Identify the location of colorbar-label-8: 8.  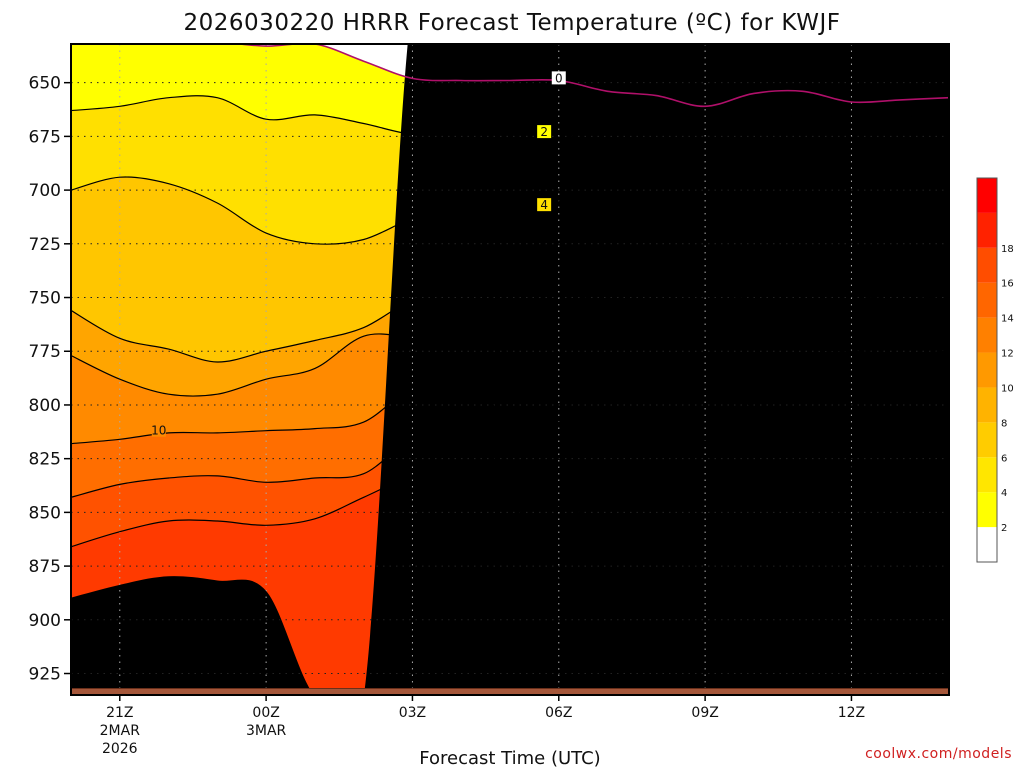
(1004, 423).